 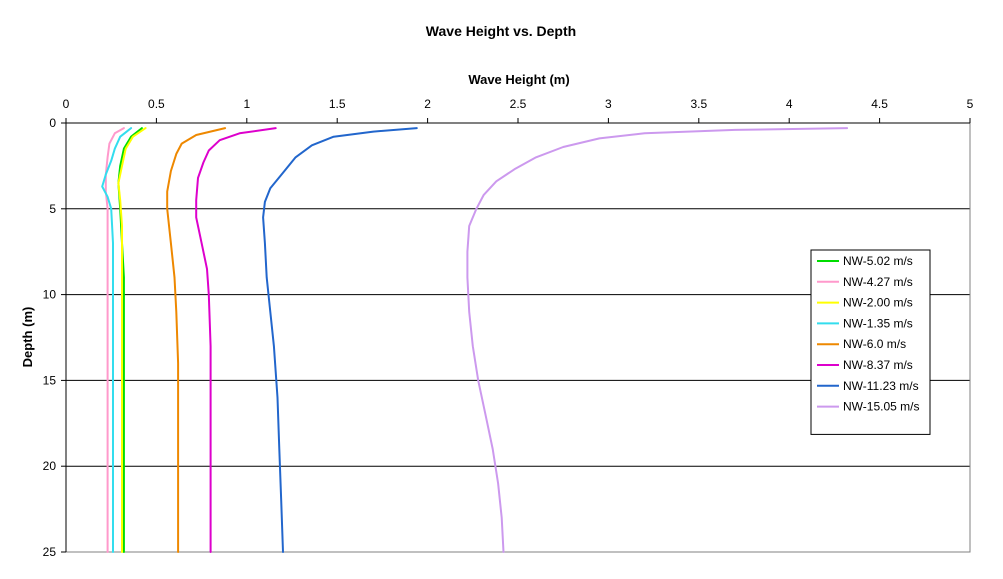 What do you see at coordinates (52, 123) in the screenshot?
I see `y-tick-label: 0` at bounding box center [52, 123].